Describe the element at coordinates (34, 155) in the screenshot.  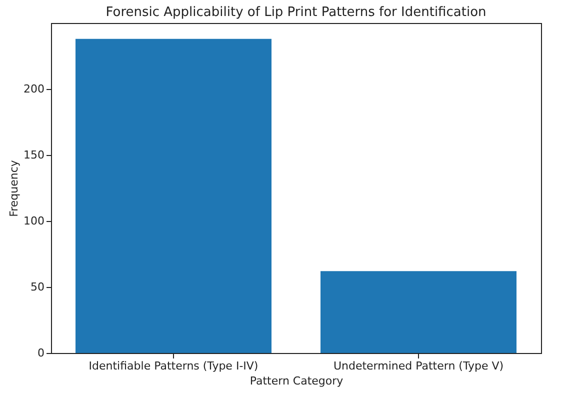
I see `y-tick-label: 150` at that location.